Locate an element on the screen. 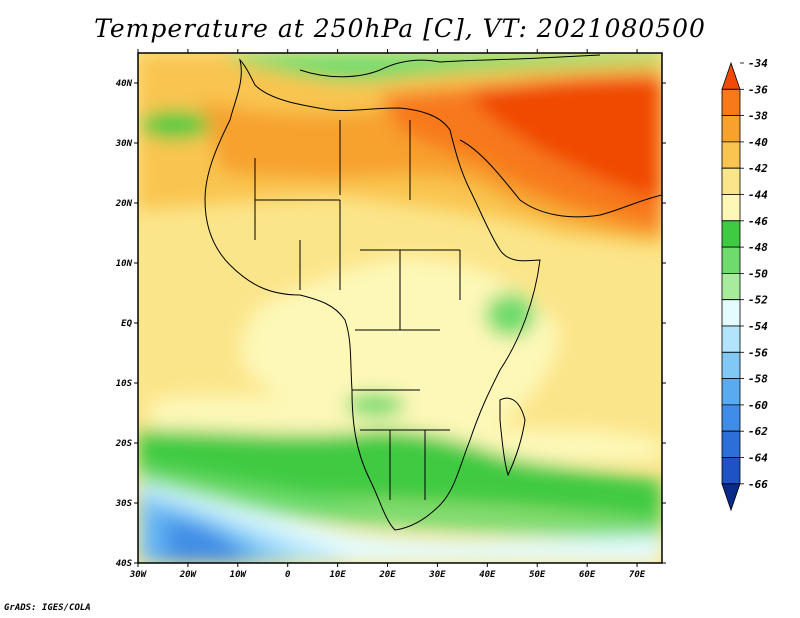 Image resolution: width=800 pixels, height=618 pixels. colorbar-label: -58 is located at coordinates (758, 379).